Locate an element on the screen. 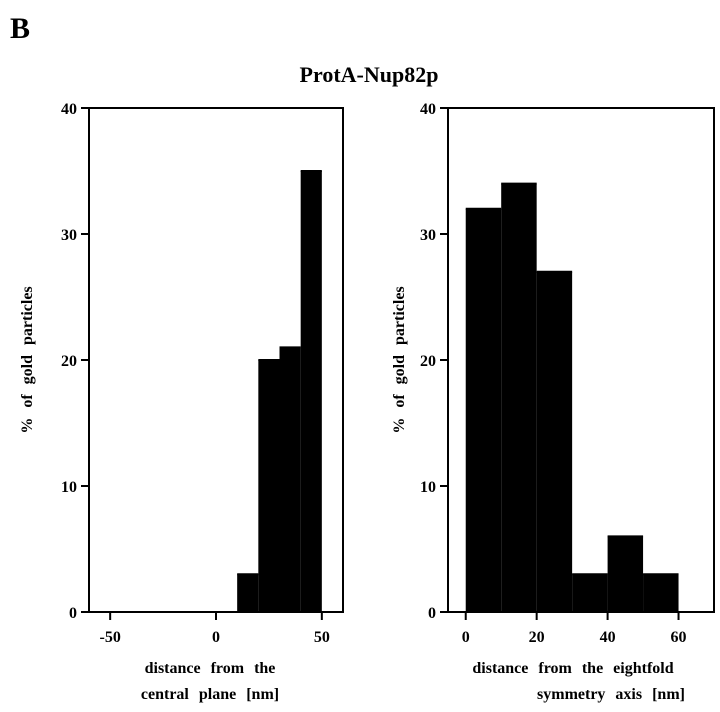 This screenshot has height=712, width=720. x-axis-label-right-line2: symmetry axis [nm] is located at coordinates (611, 694).